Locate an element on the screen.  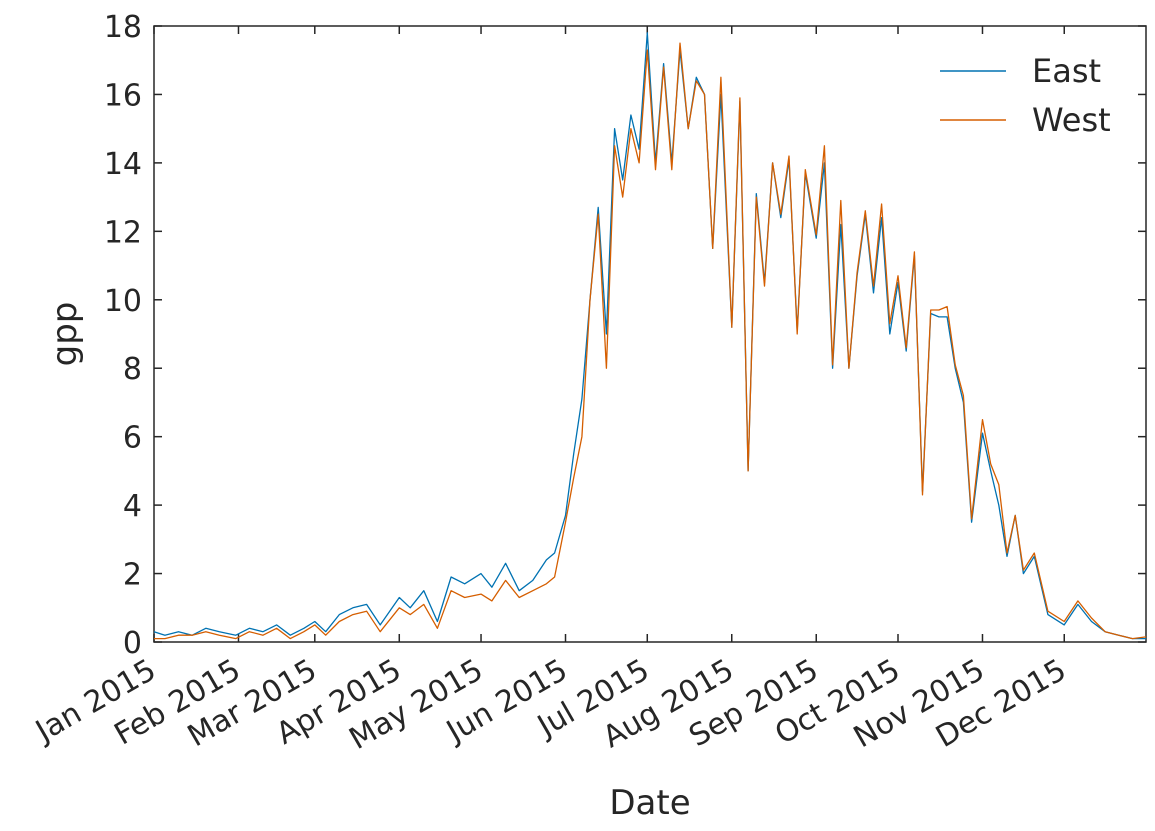
y-tick-label: 2 is located at coordinates (132, 575).